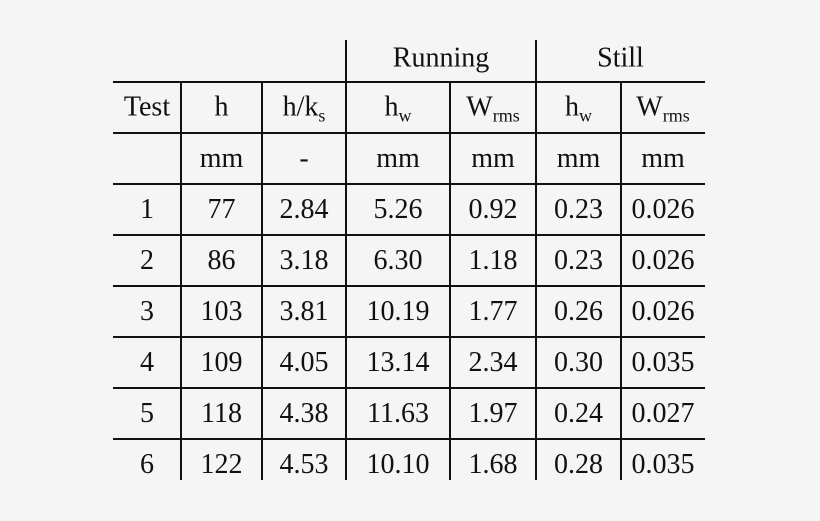  I want to click on cell: 6, so click(147, 464).